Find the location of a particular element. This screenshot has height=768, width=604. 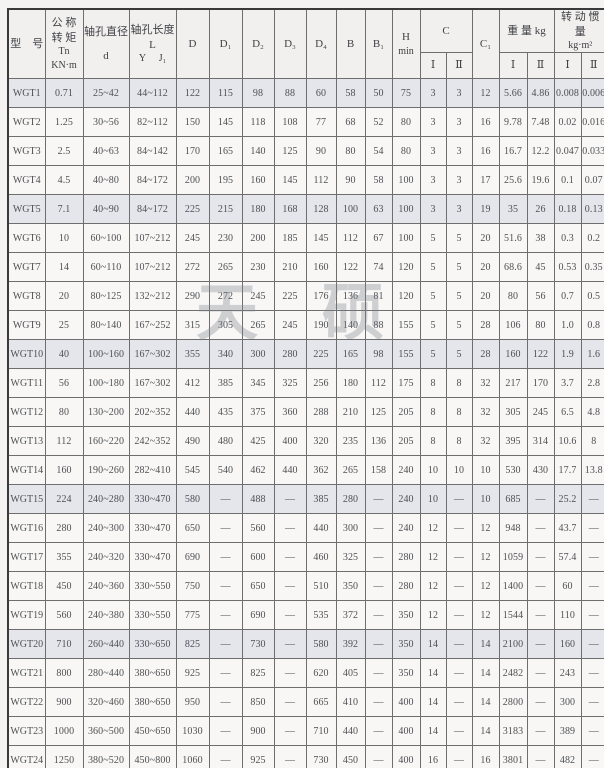

value-cell: 58 is located at coordinates (350, 93).